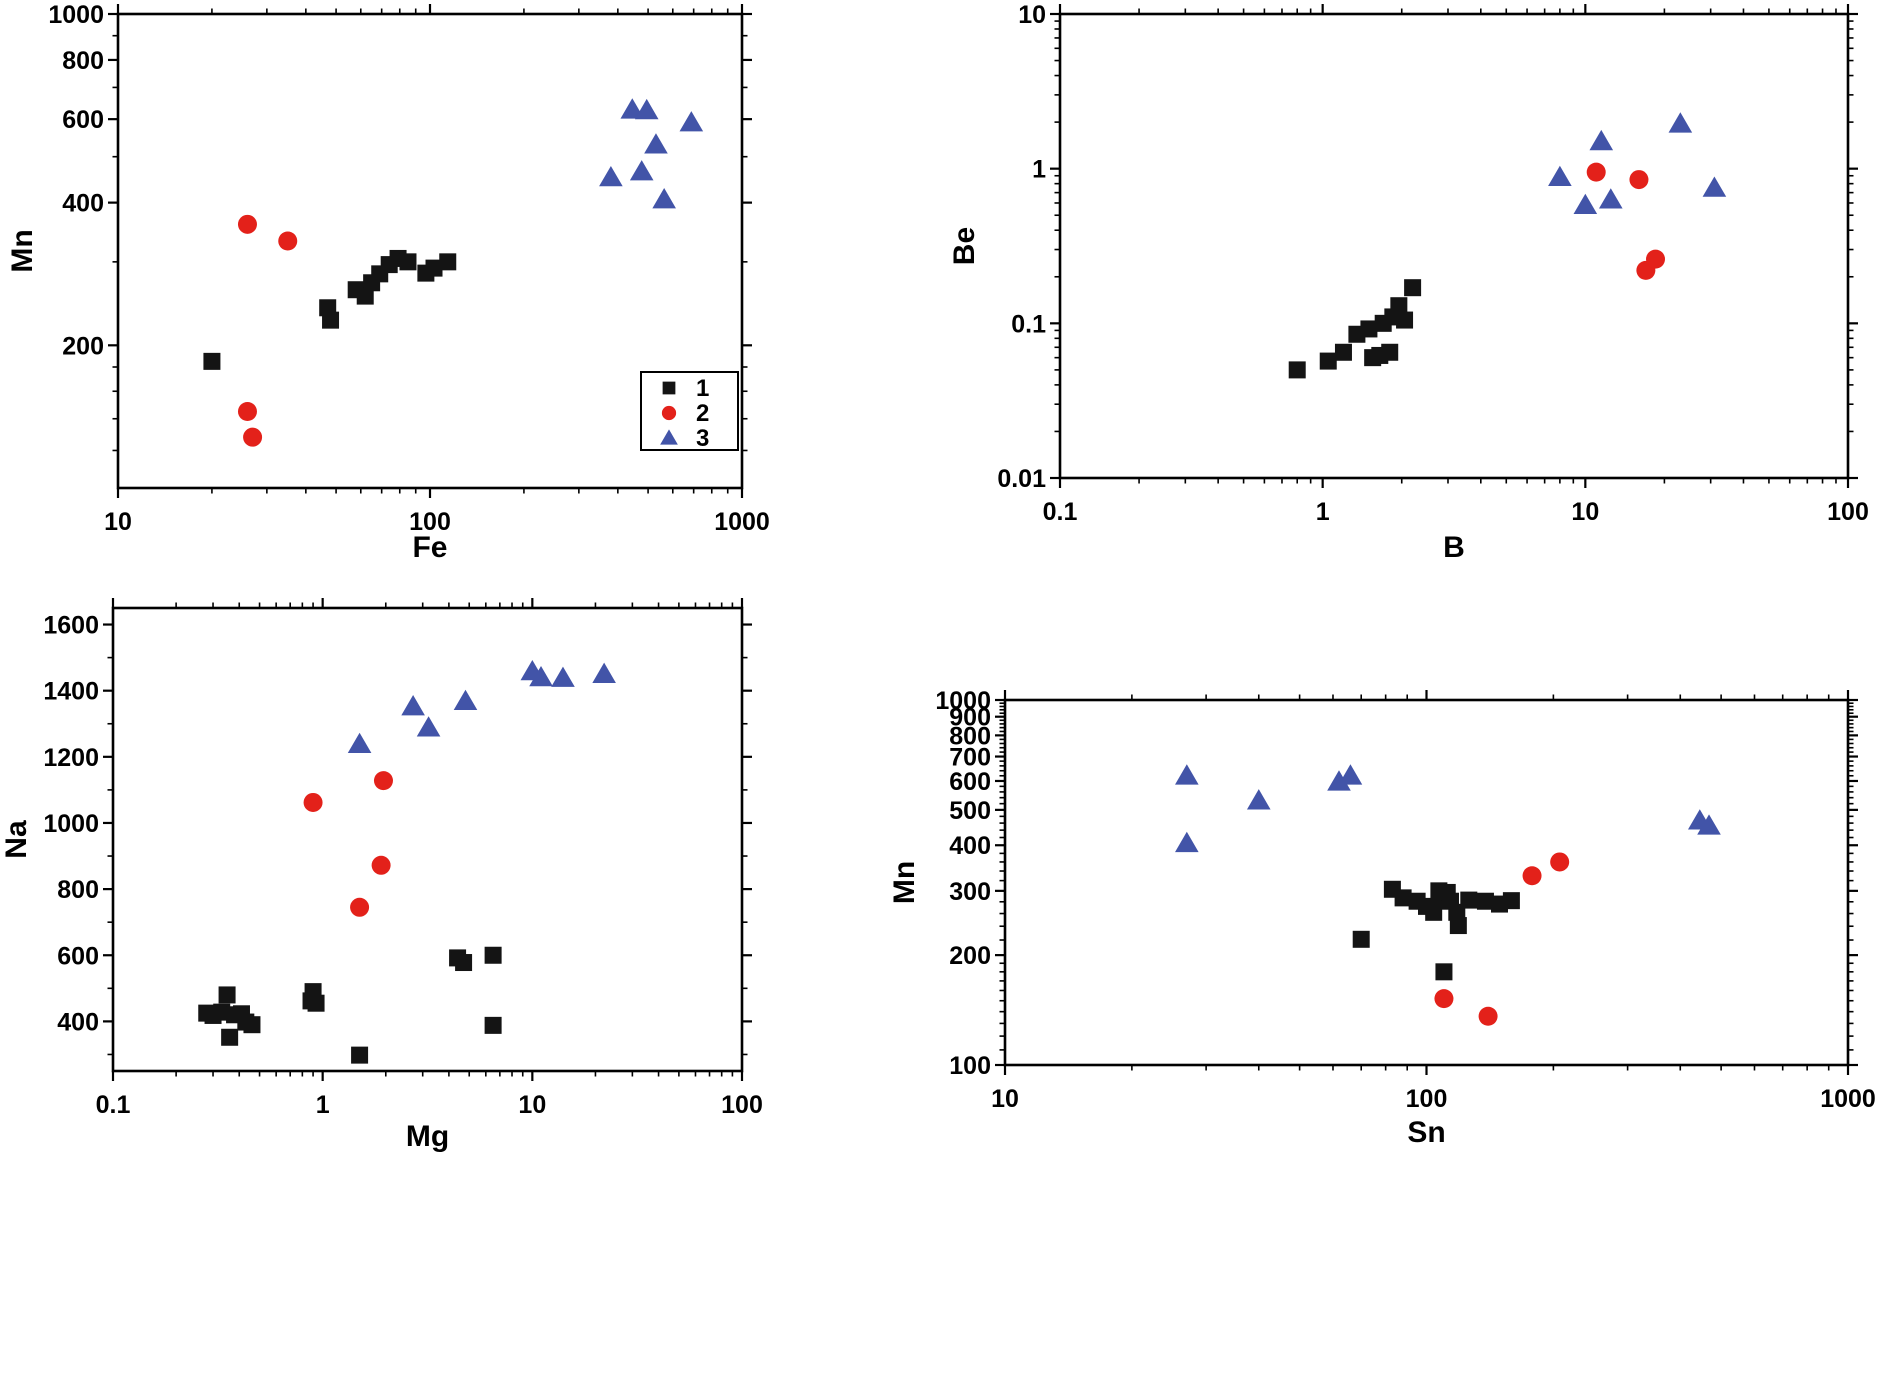 The width and height of the screenshot is (1884, 1388). Describe the element at coordinates (1021, 479) in the screenshot. I see `y-tick-label: 0.01` at that location.